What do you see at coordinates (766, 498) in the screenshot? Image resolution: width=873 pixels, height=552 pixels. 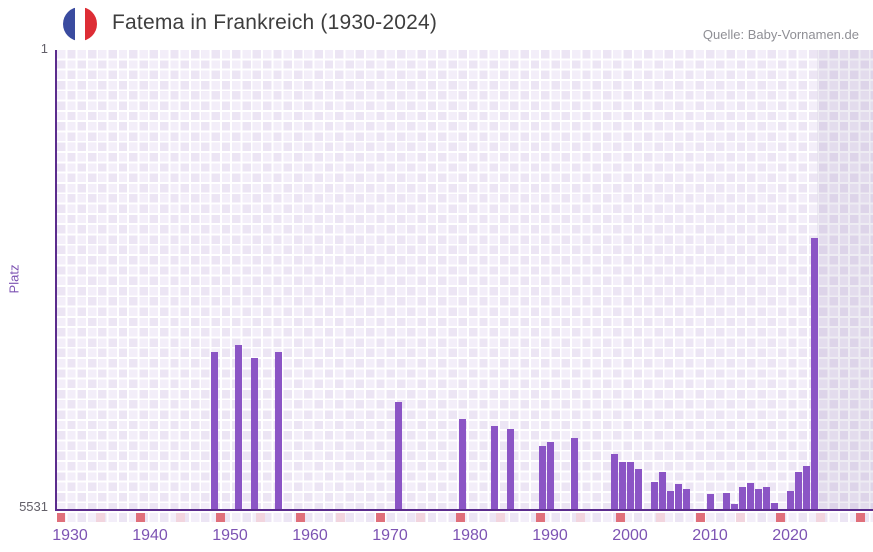 I see `bar-2017` at bounding box center [766, 498].